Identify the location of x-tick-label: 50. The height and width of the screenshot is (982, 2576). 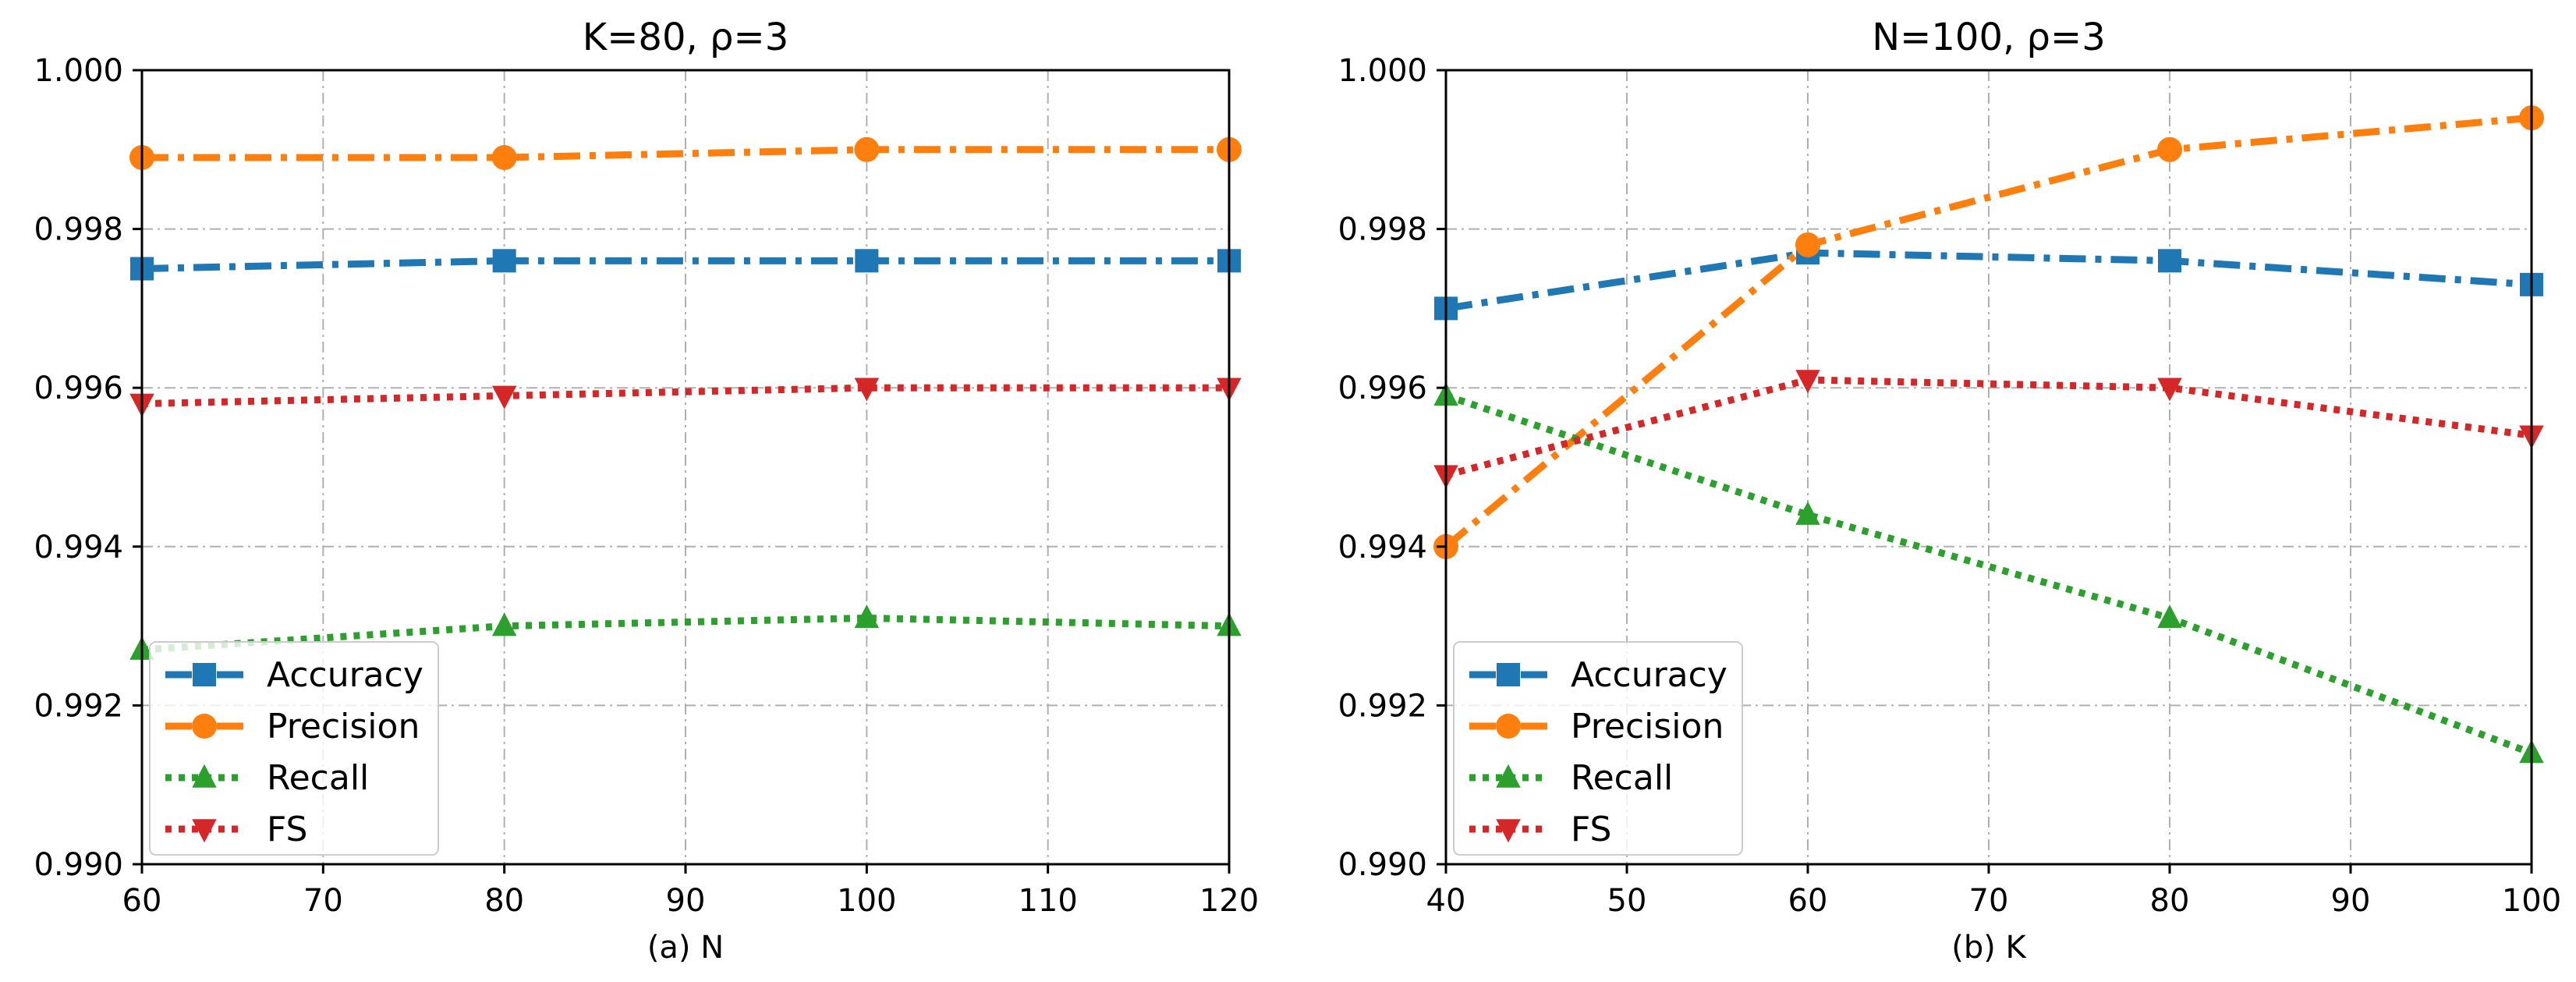
(1627, 901).